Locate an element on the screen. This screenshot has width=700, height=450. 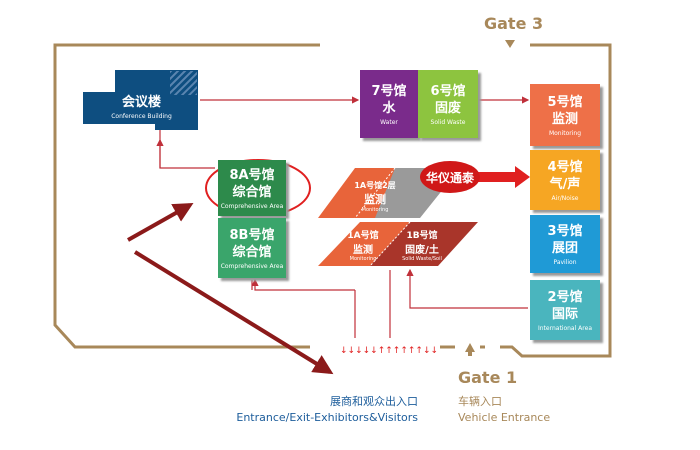
pointer-arrow-entrance is located at coordinates (233, 312).